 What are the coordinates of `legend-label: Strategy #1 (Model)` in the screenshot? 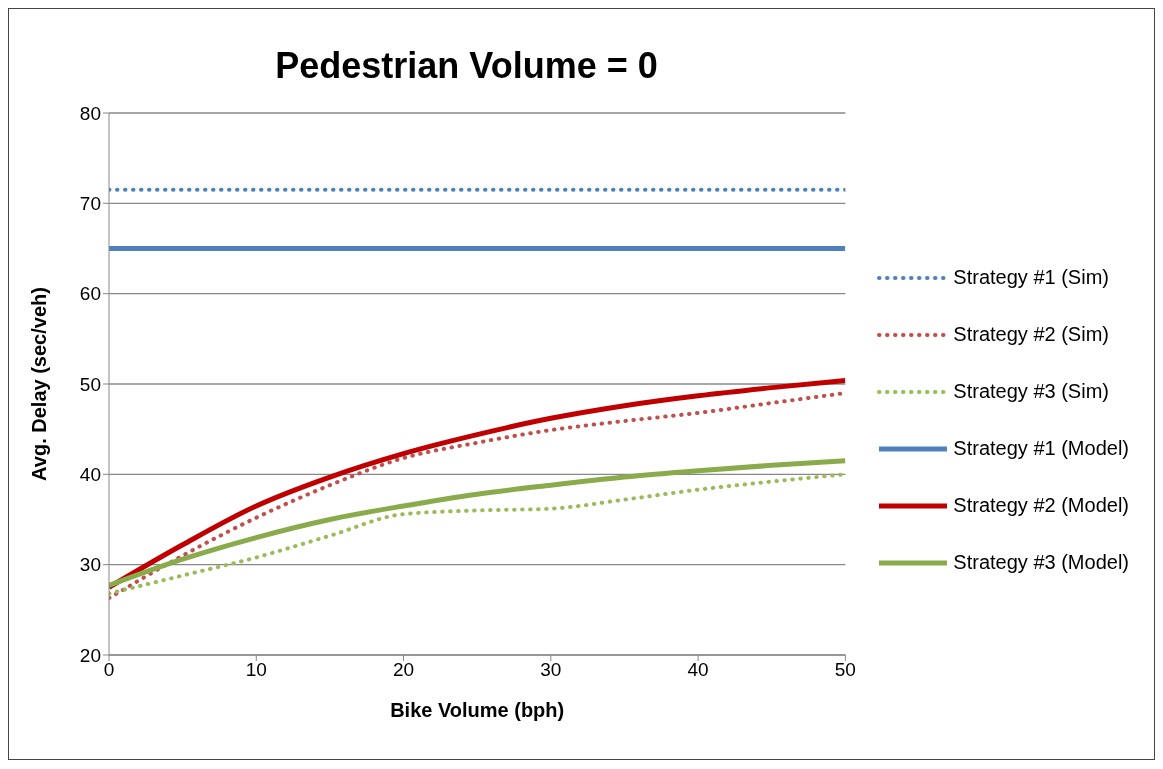 It's located at (1041, 448).